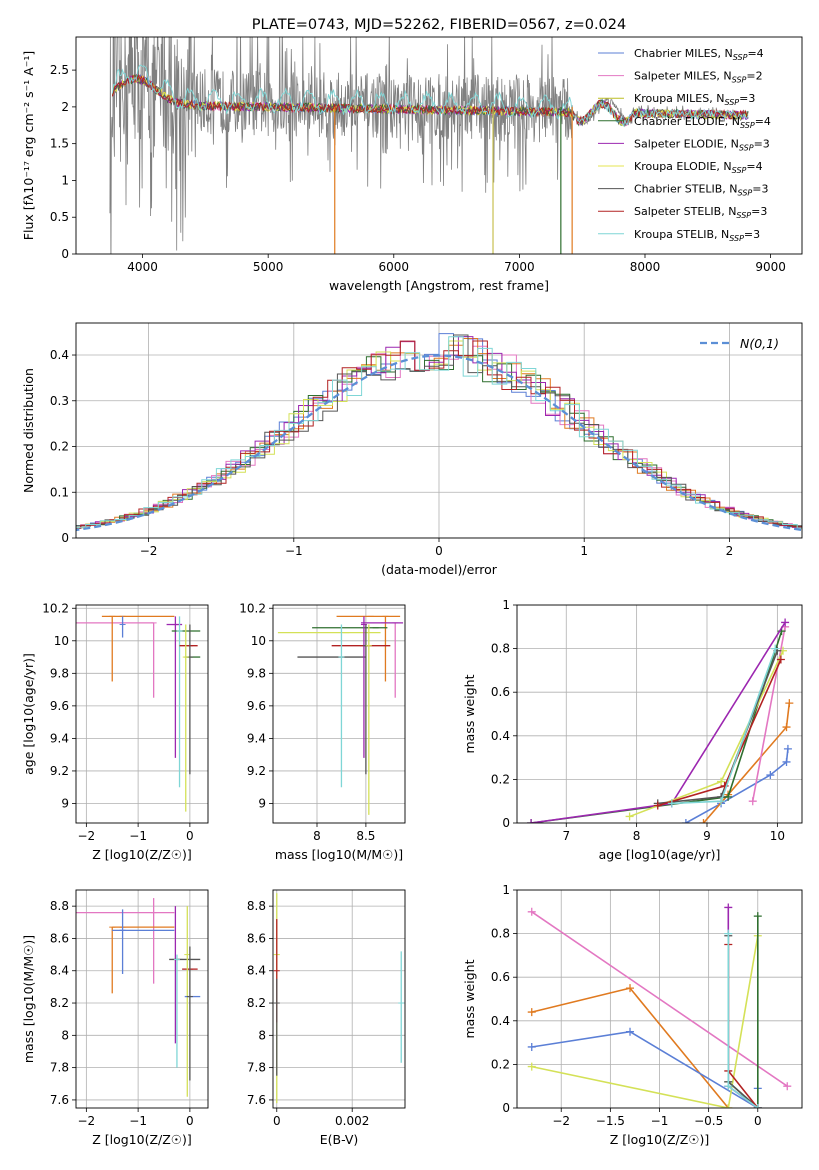 The height and width of the screenshot is (1170, 819). I want to click on y-axis-label: Normed distribution, so click(28, 430).